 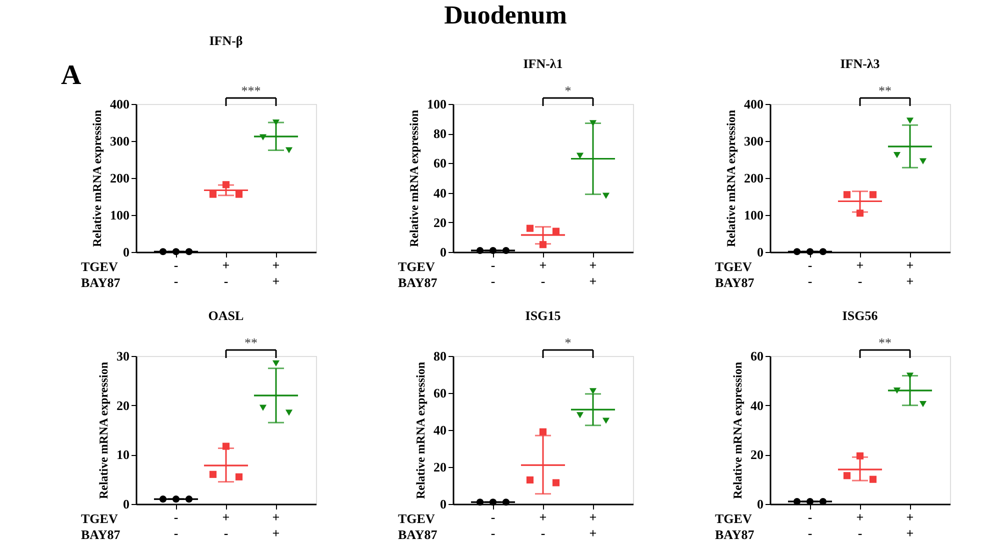 What do you see at coordinates (226, 40) in the screenshot?
I see `chart-title: IFN-β` at bounding box center [226, 40].